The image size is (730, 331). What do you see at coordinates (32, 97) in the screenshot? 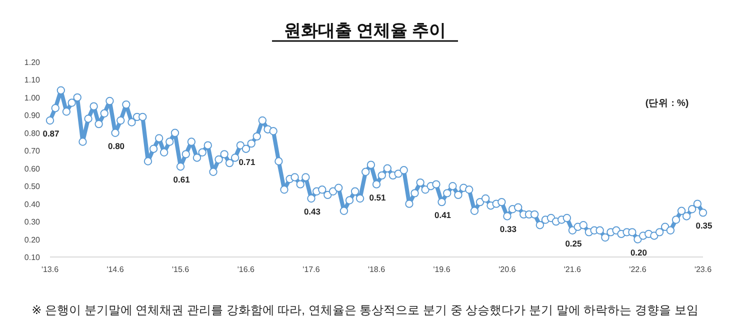
I see `y-tick-label: 1.00` at bounding box center [32, 97].